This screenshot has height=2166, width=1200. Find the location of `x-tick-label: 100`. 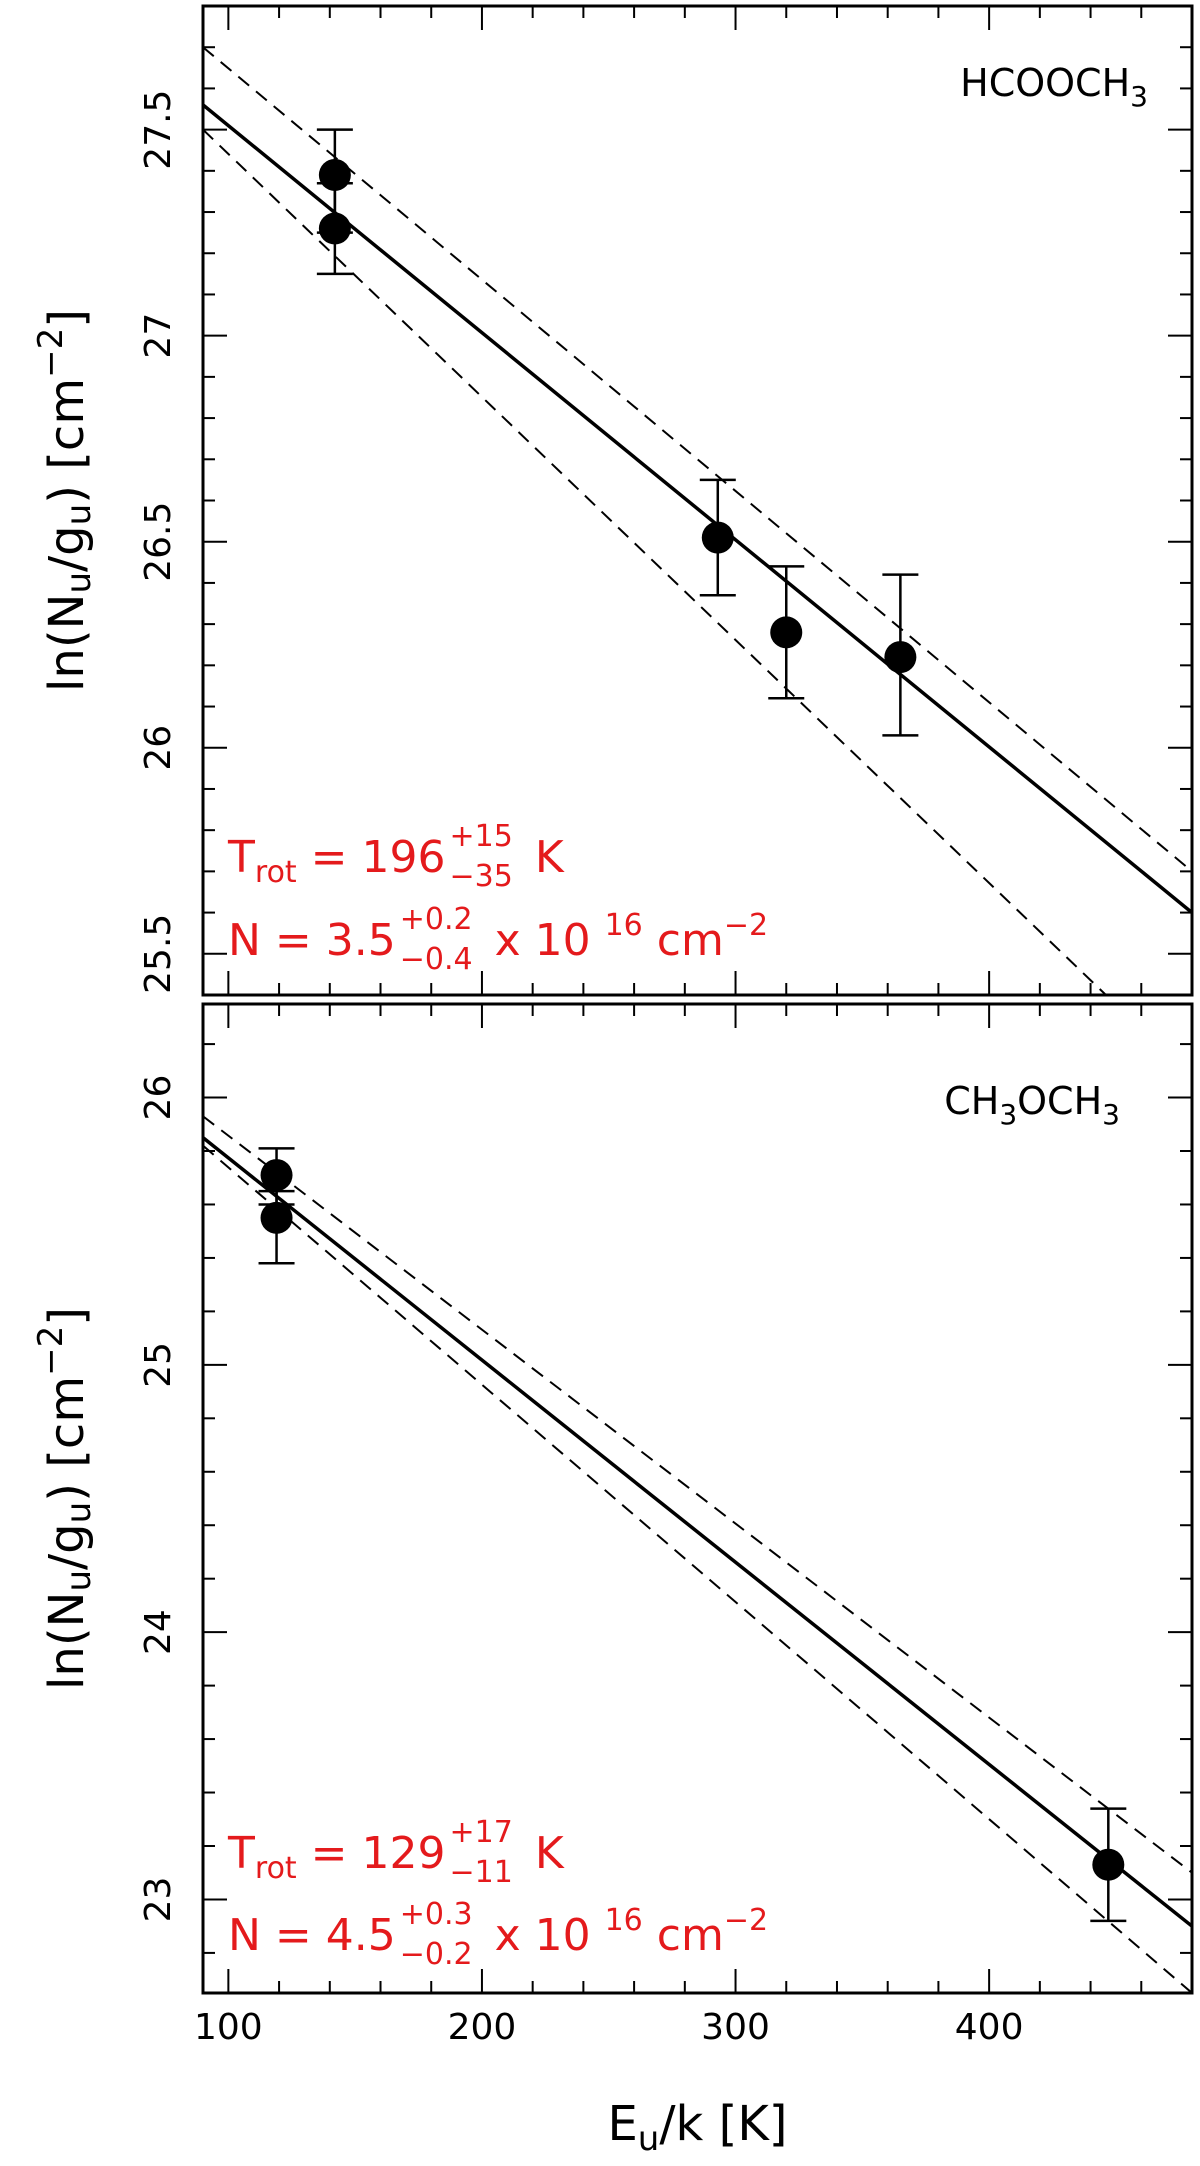

x-tick-label: 100 is located at coordinates (228, 2027).